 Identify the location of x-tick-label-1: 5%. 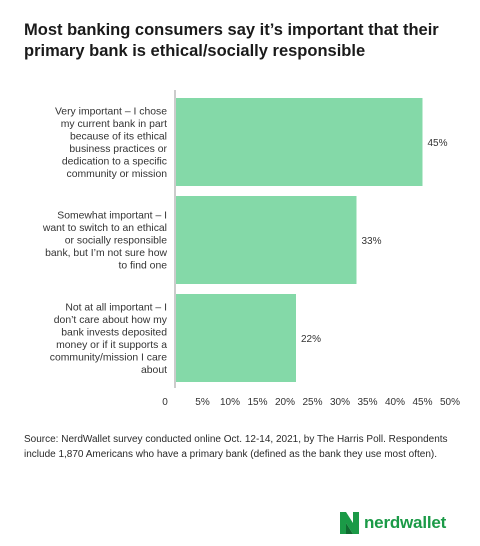
(202, 402).